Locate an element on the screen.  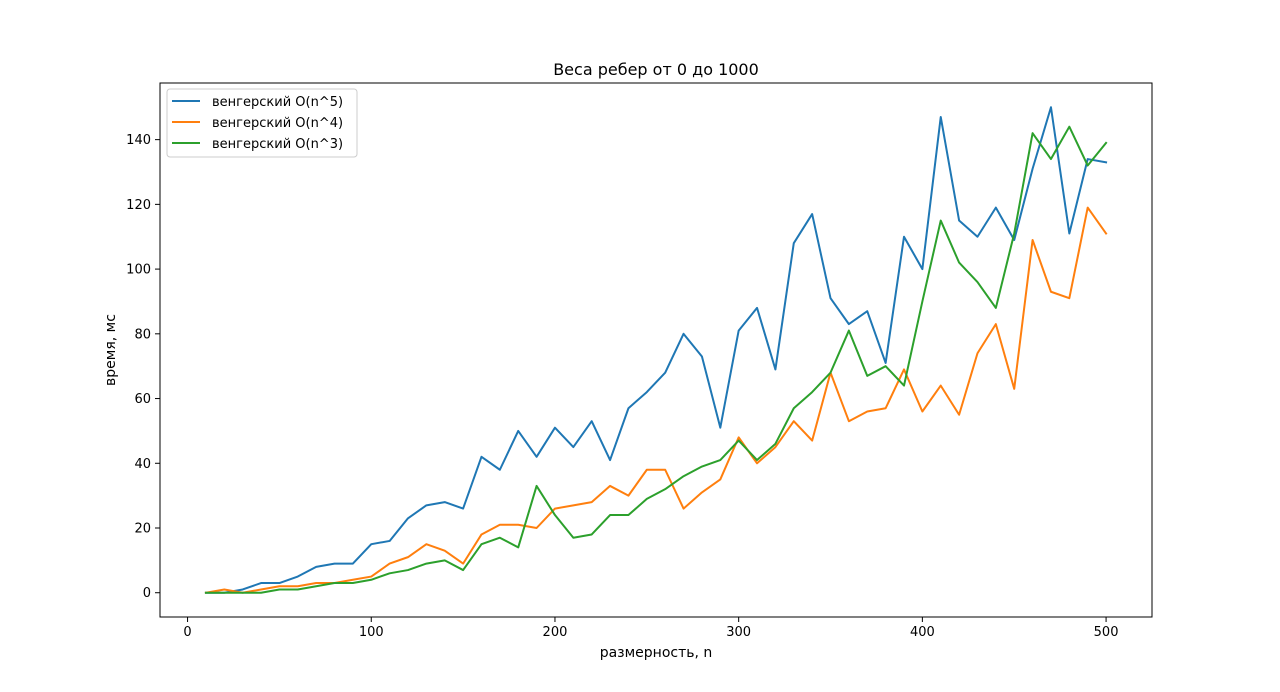
y-tick-label: 0 is located at coordinates (147, 593).